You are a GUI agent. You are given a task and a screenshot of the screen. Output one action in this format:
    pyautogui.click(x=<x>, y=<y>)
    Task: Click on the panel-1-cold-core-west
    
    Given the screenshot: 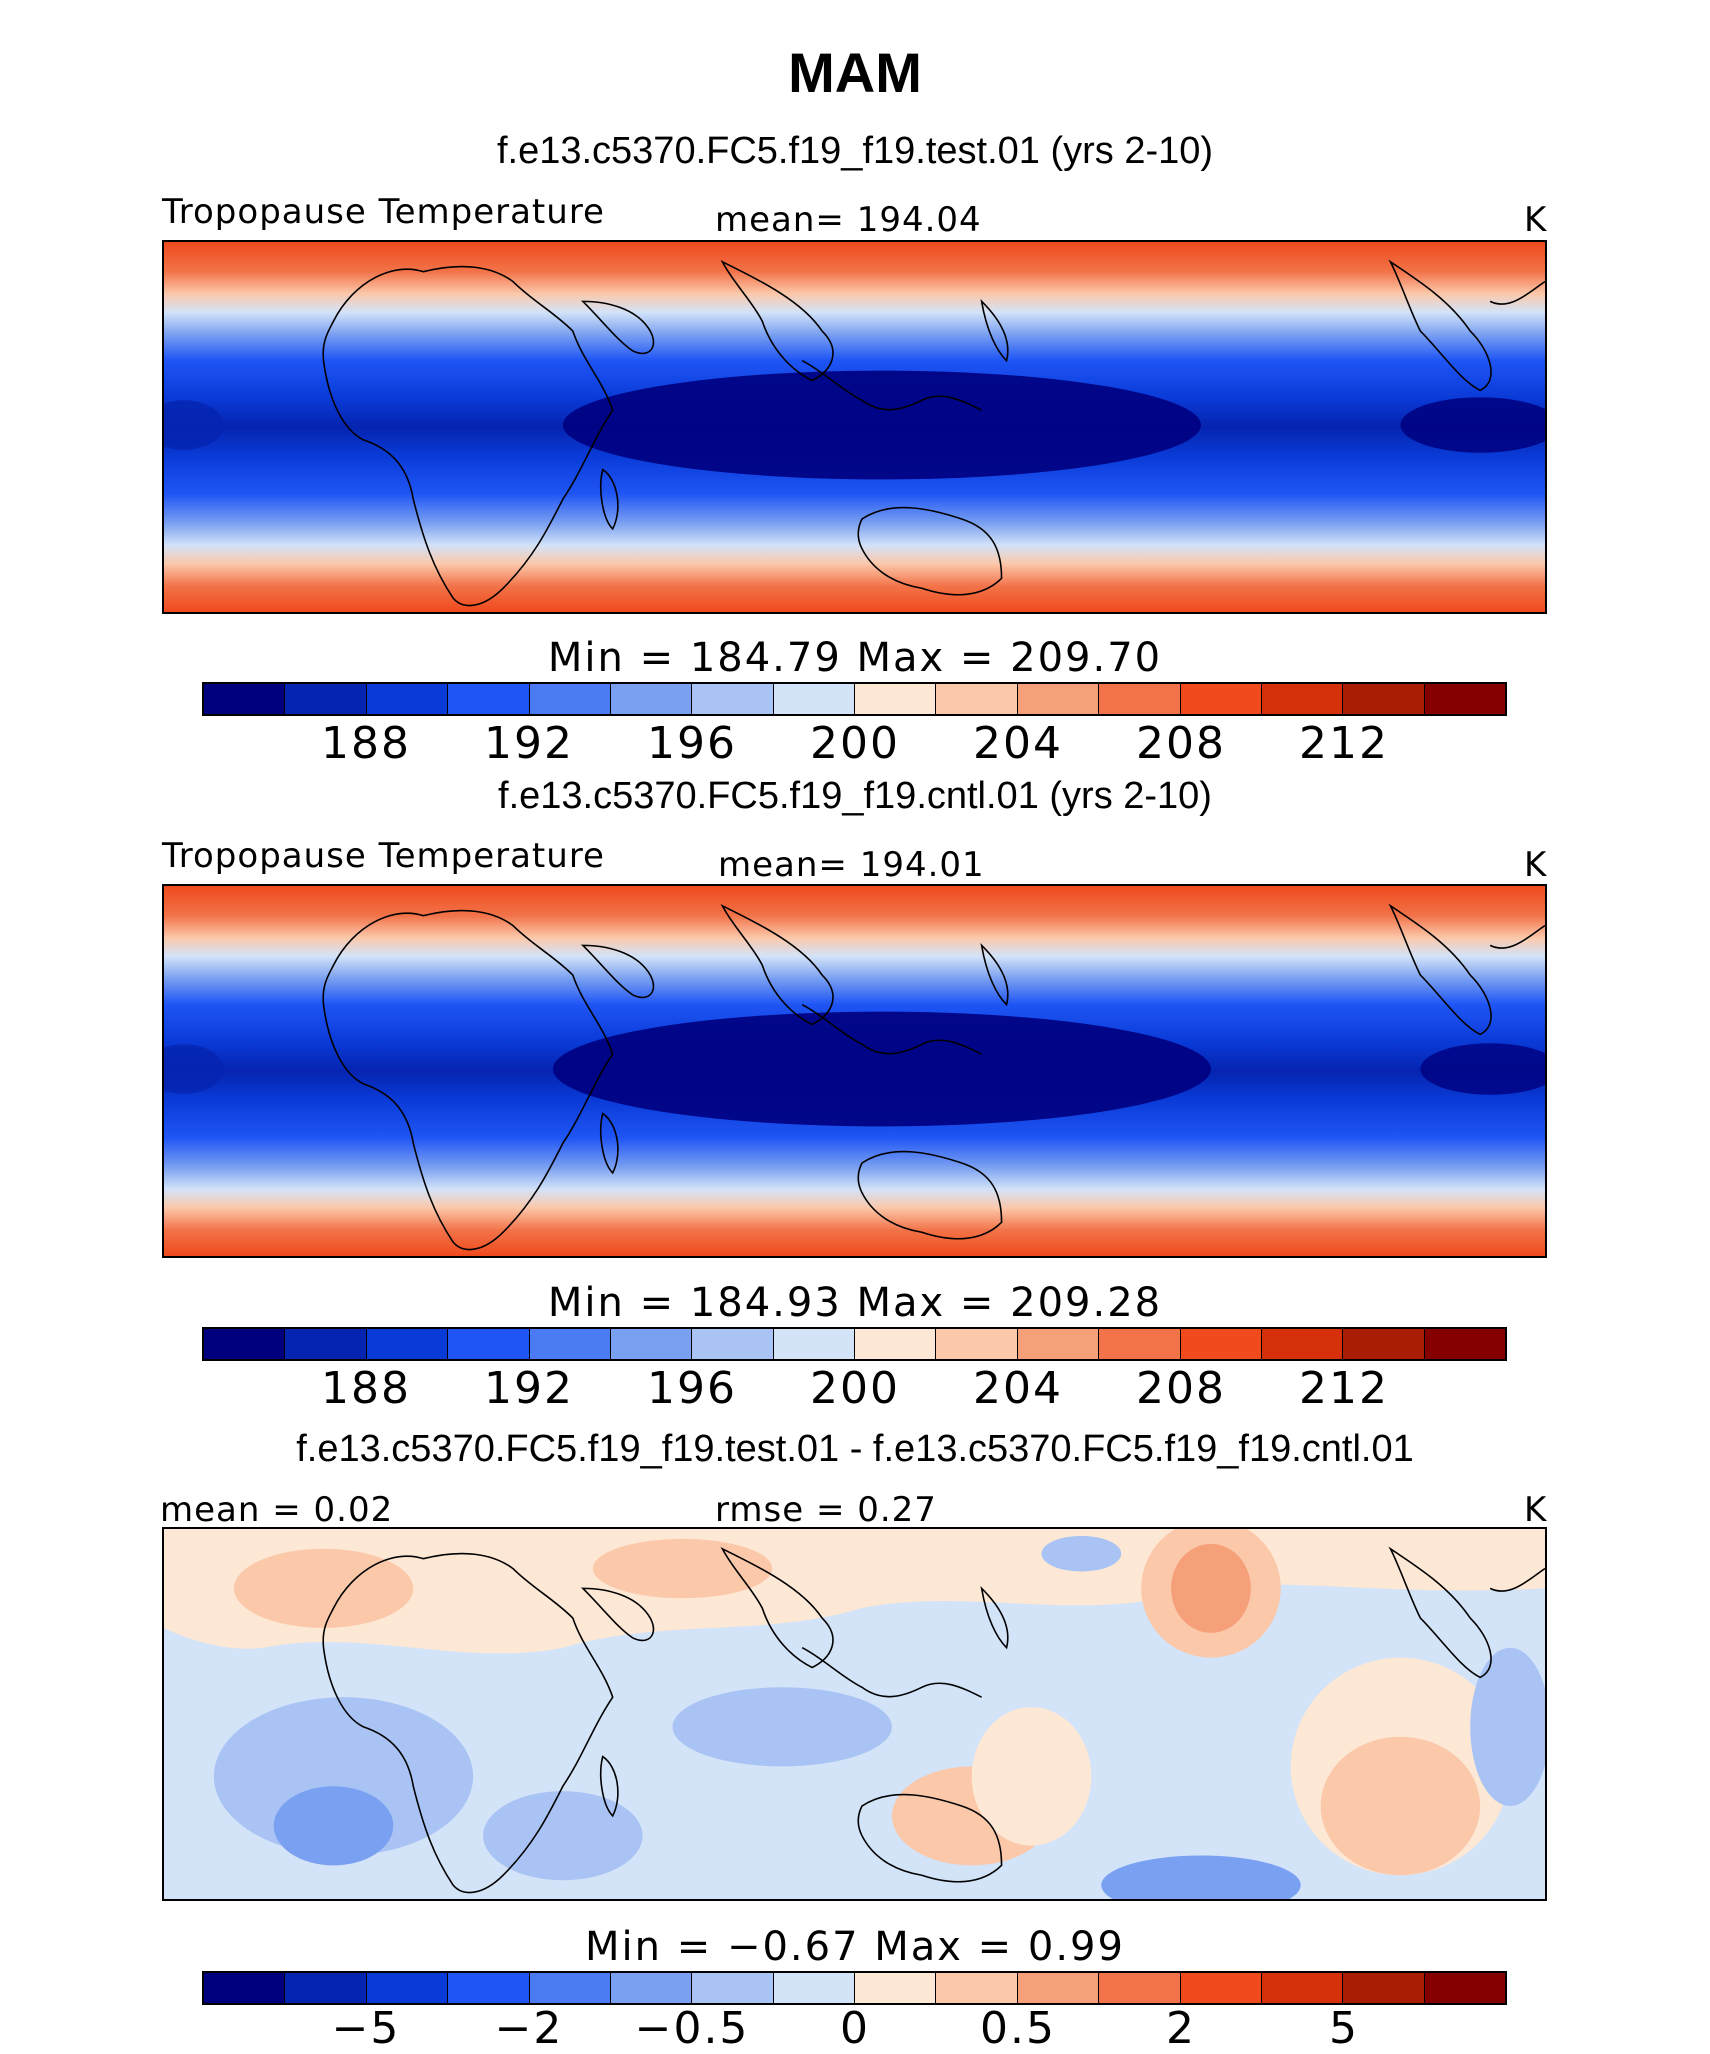 What is the action you would take?
    pyautogui.click(x=194, y=425)
    